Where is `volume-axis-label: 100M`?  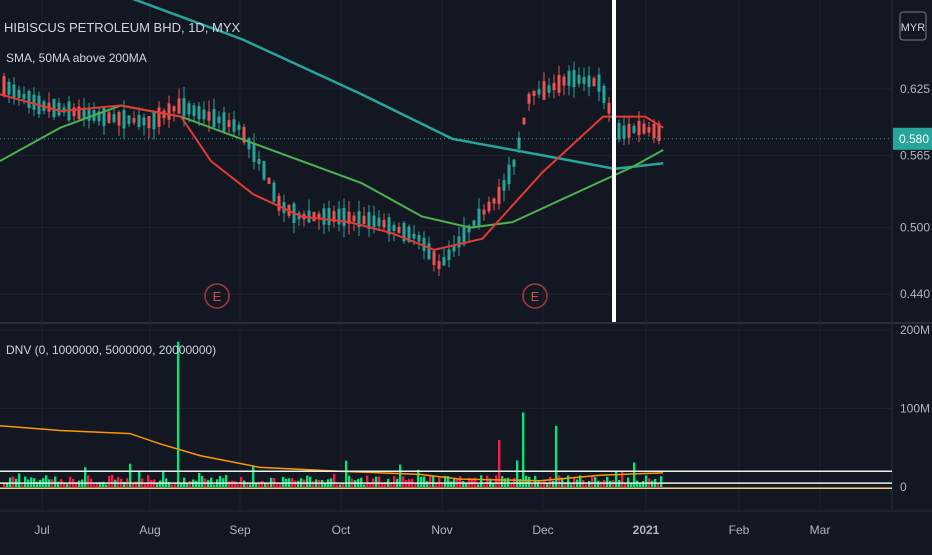
volume-axis-label: 100M is located at coordinates (915, 409).